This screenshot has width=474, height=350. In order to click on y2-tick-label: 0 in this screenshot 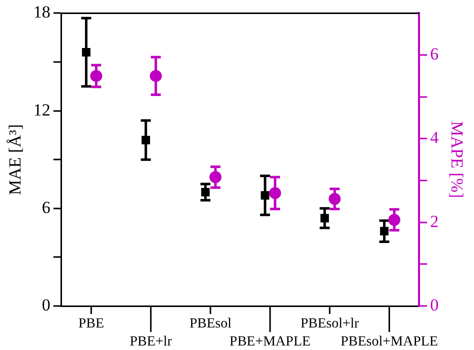, I will do `click(434, 304)`.